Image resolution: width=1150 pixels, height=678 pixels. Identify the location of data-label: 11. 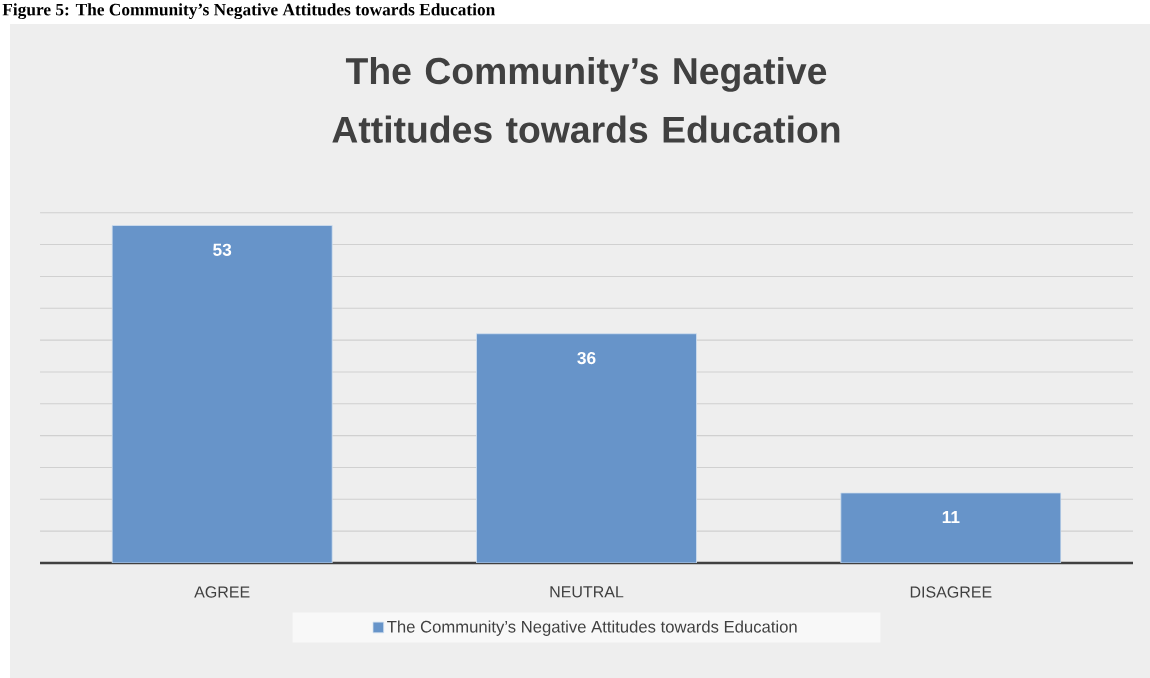
(951, 517).